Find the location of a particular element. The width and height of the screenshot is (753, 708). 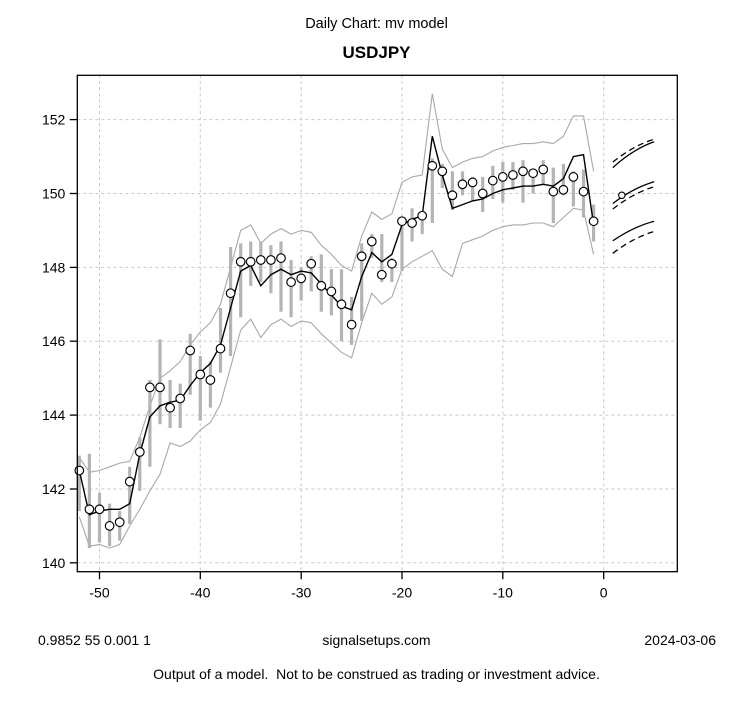

x-tick-label--20: -20 is located at coordinates (402, 593).